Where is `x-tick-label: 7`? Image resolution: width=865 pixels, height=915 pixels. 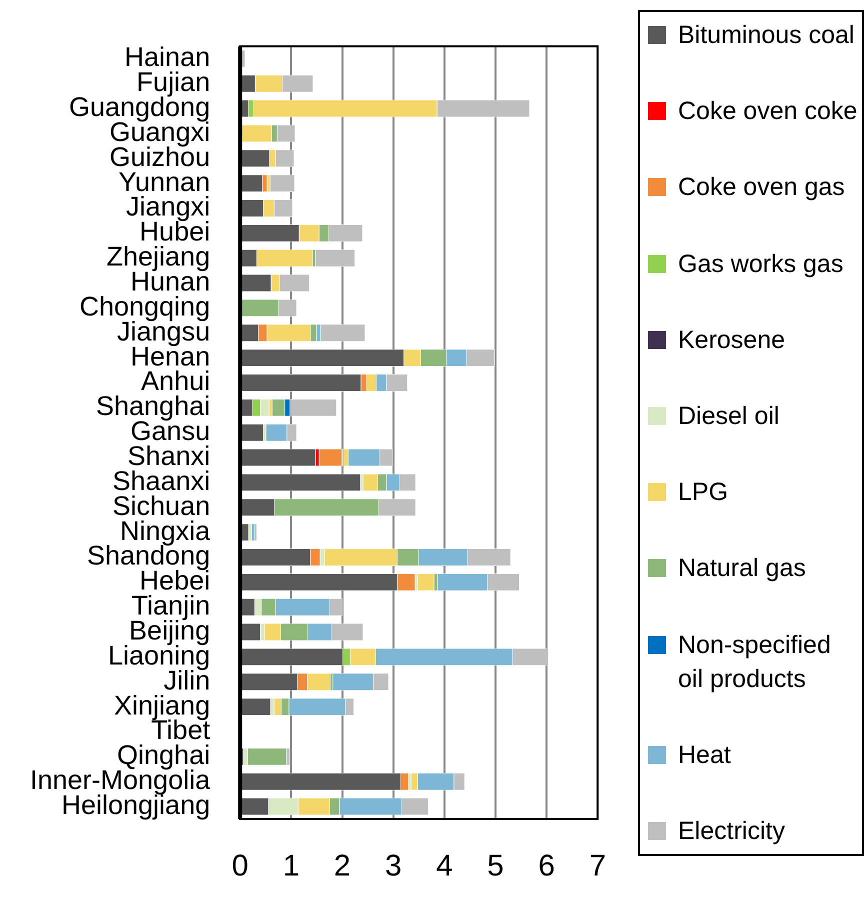
x-tick-label: 7 is located at coordinates (597, 865).